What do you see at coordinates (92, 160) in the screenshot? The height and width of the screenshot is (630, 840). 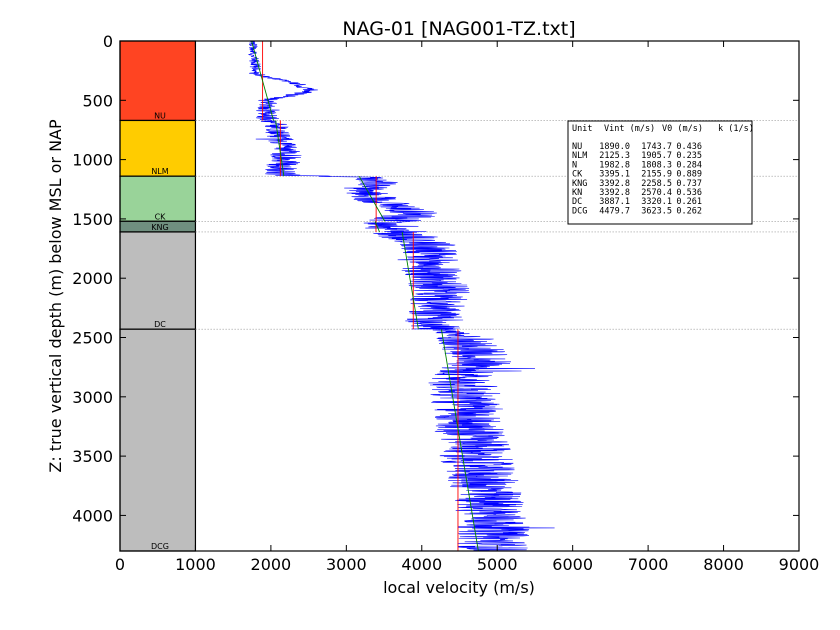 I see `y-tick-label: 1000` at bounding box center [92, 160].